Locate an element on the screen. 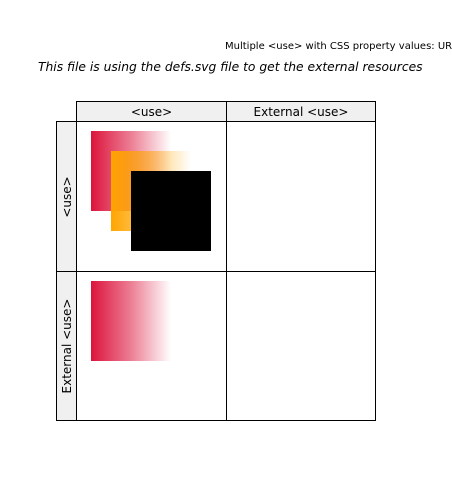  row-header-use: <use> is located at coordinates (66, 196).